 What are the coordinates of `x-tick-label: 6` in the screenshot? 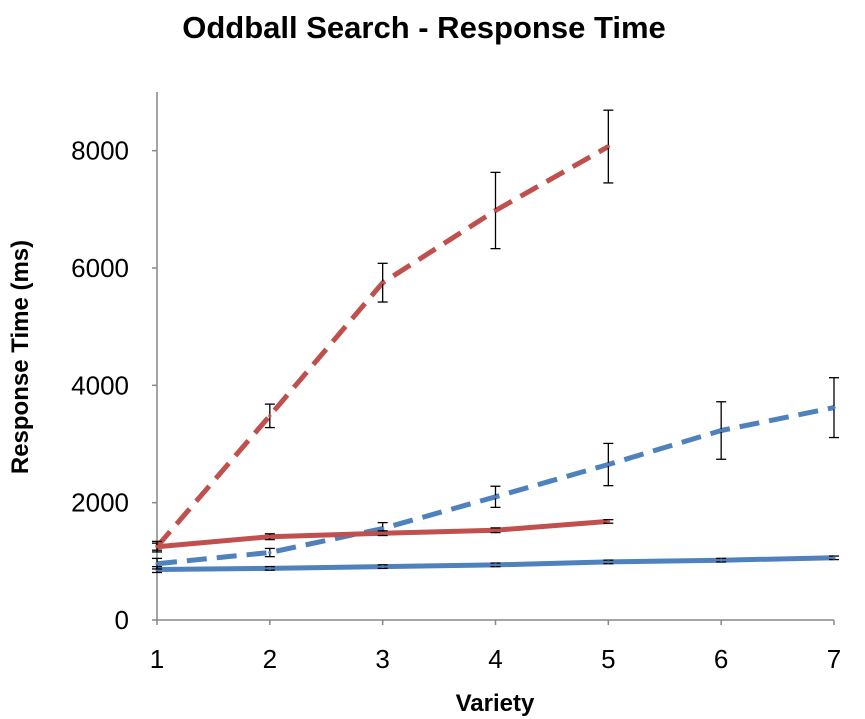 It's located at (721, 659).